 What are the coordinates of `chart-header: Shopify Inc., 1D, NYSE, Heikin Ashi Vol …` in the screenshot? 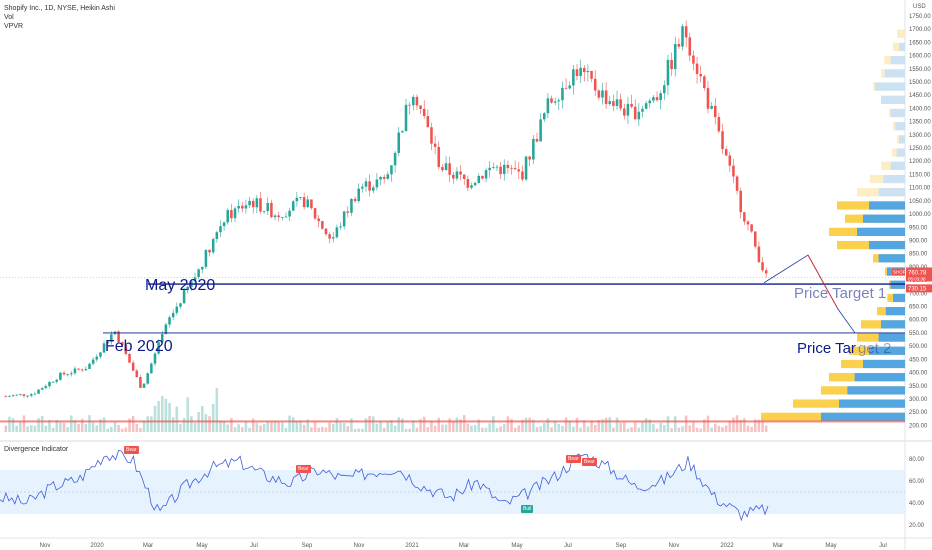 It's located at (59, 17).